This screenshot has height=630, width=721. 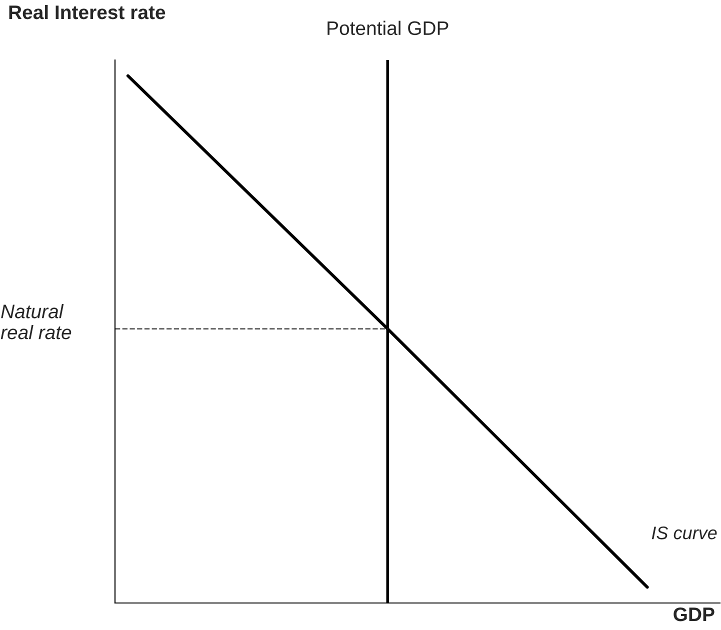 What do you see at coordinates (388, 28) in the screenshot?
I see `text: Potential GDP` at bounding box center [388, 28].